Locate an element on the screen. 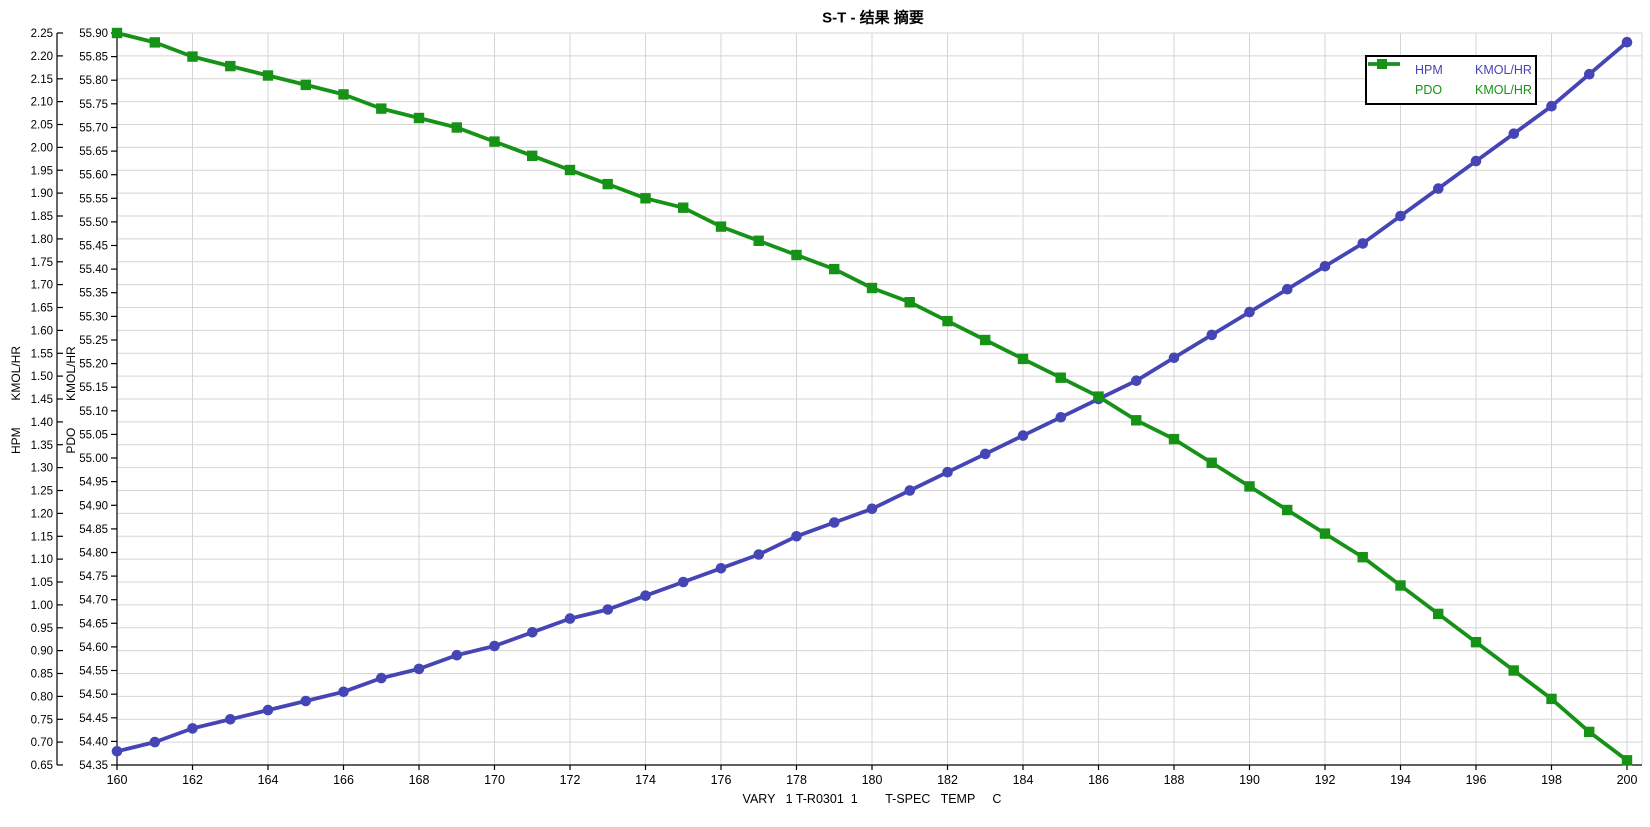  legend-label-pdo: PDO is located at coordinates (1429, 89).